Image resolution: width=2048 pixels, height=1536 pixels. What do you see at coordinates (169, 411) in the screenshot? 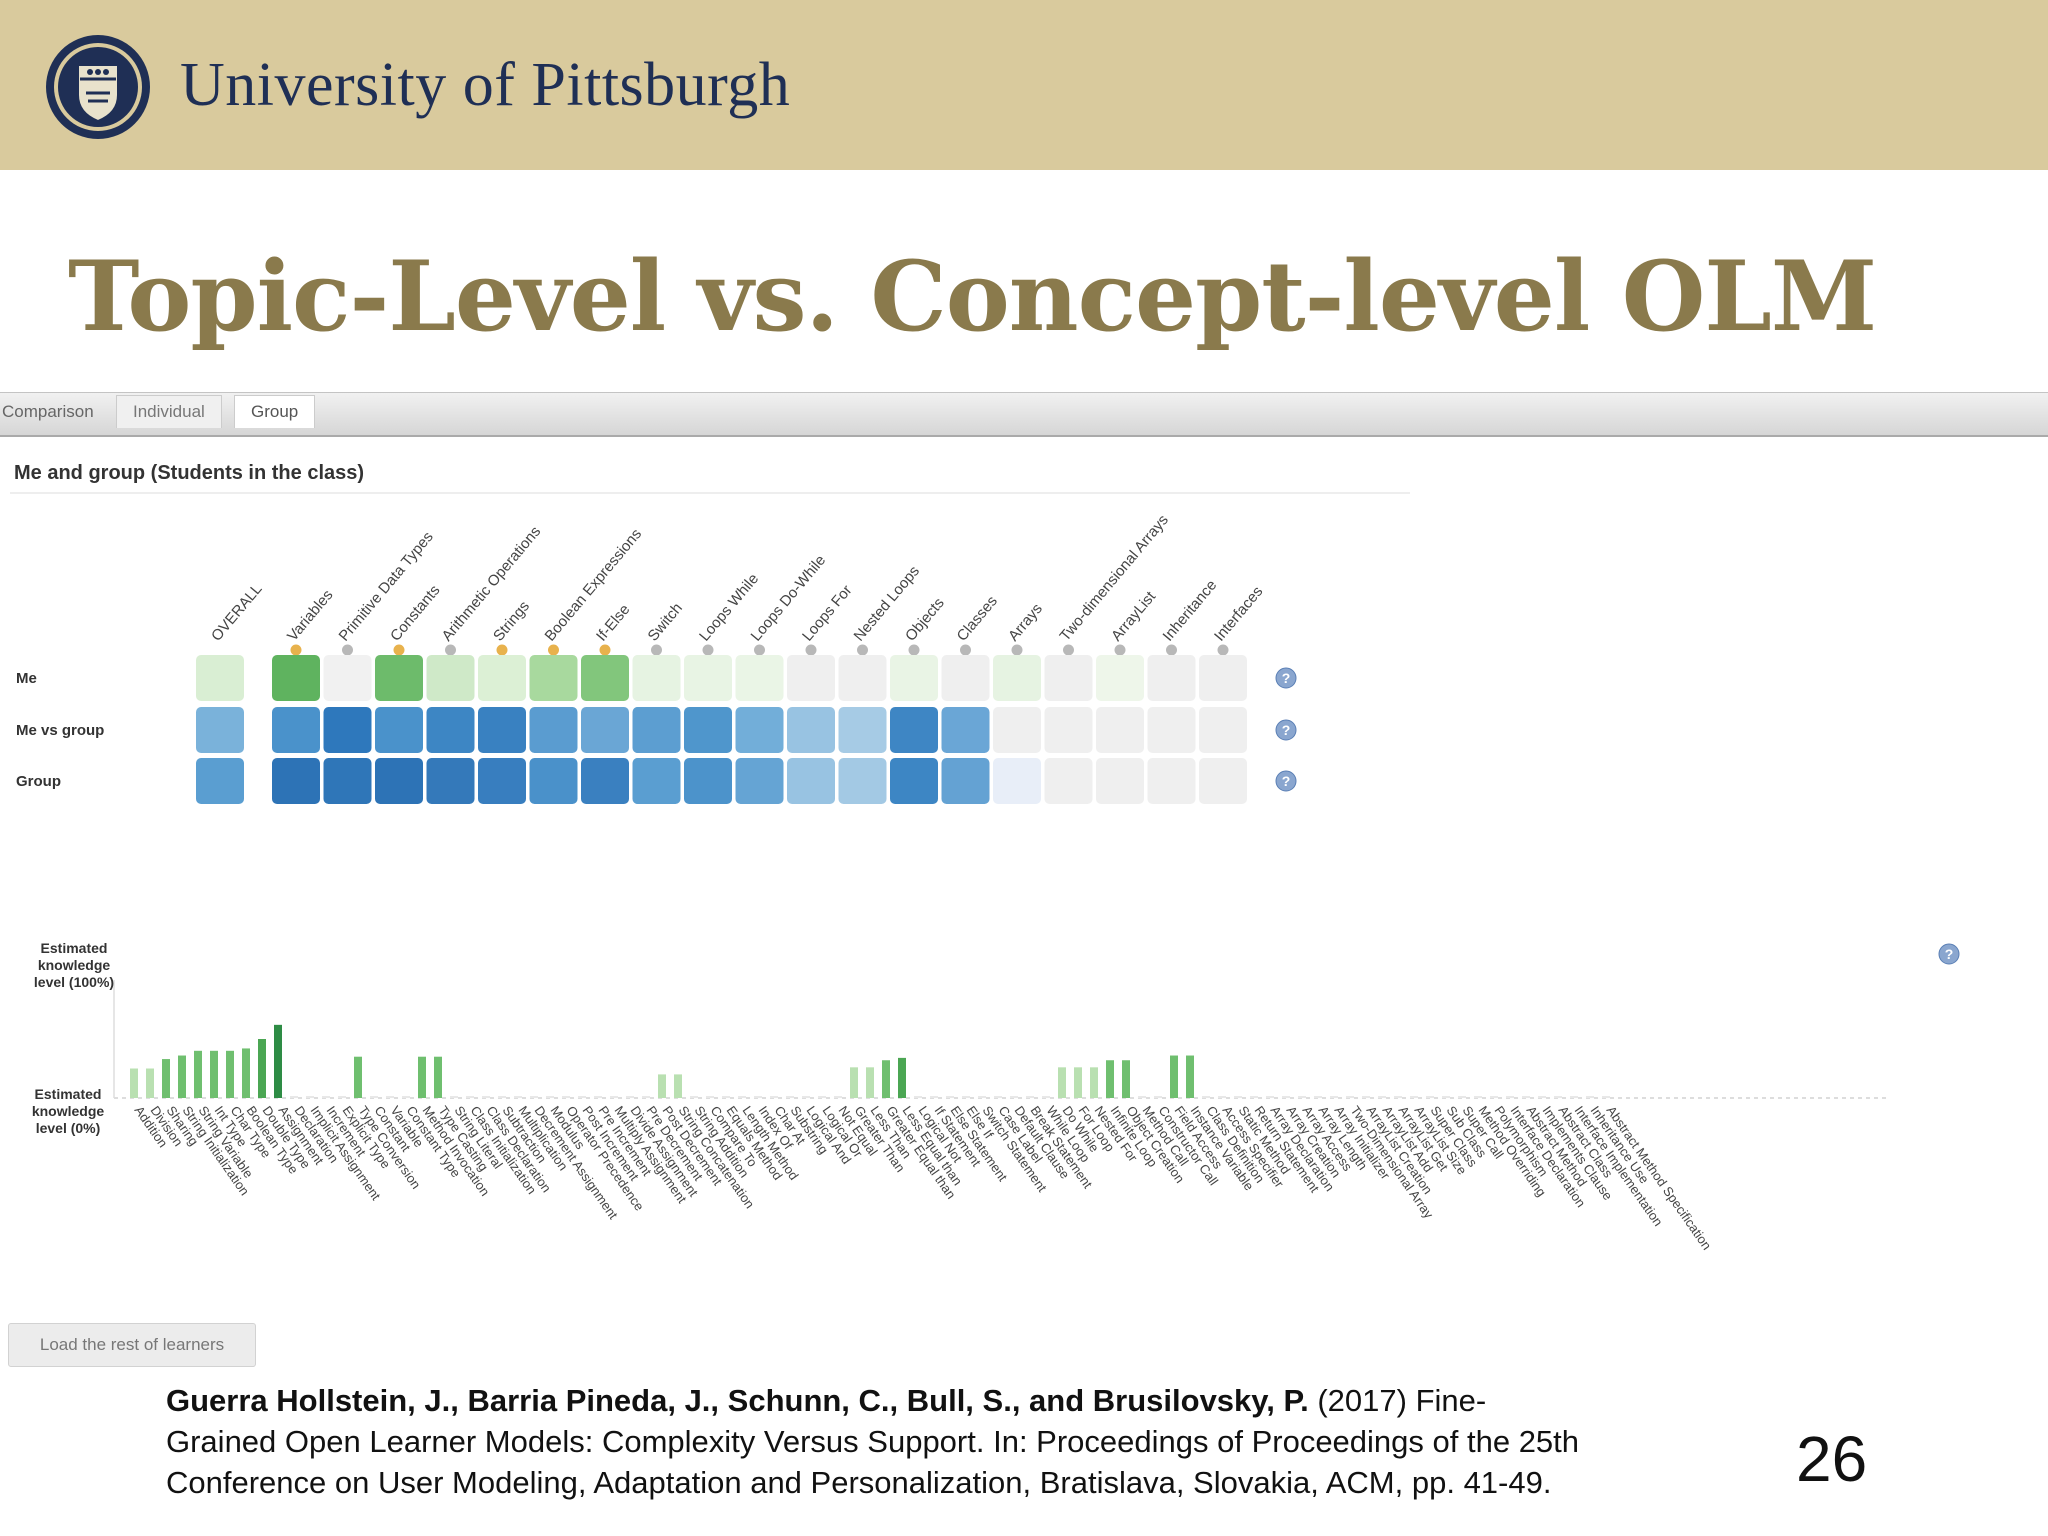
I see `tab-individual: Individual` at bounding box center [169, 411].